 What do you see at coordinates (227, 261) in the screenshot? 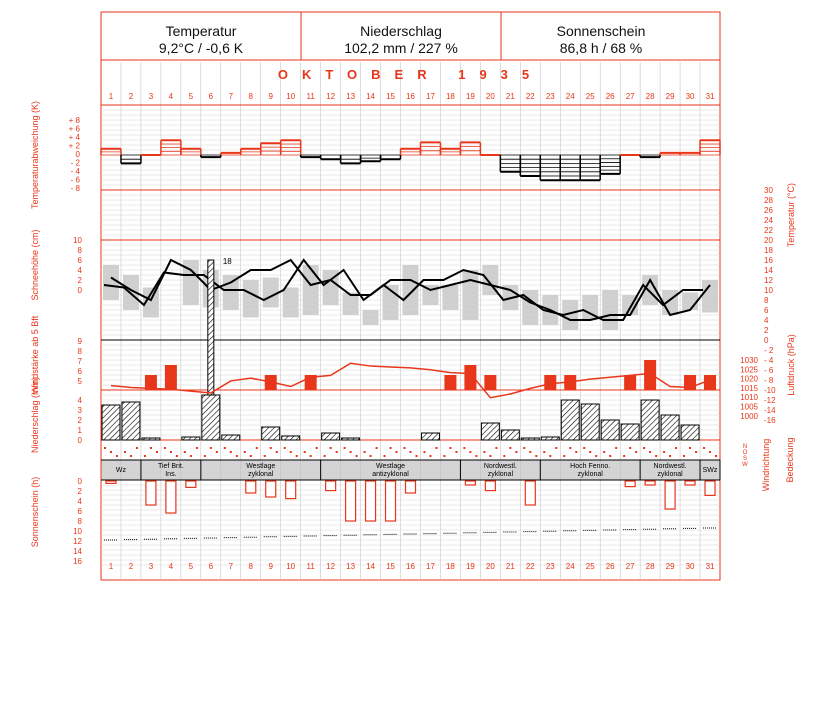
I see `snow-peak-label: 18` at bounding box center [227, 261].